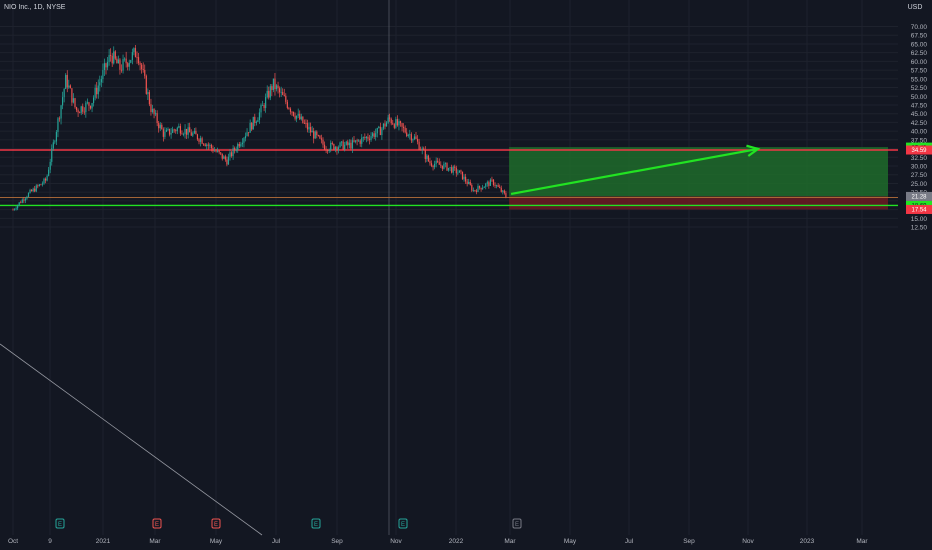 The image size is (932, 550). What do you see at coordinates (919, 209) in the screenshot?
I see `price-tag` at bounding box center [919, 209].